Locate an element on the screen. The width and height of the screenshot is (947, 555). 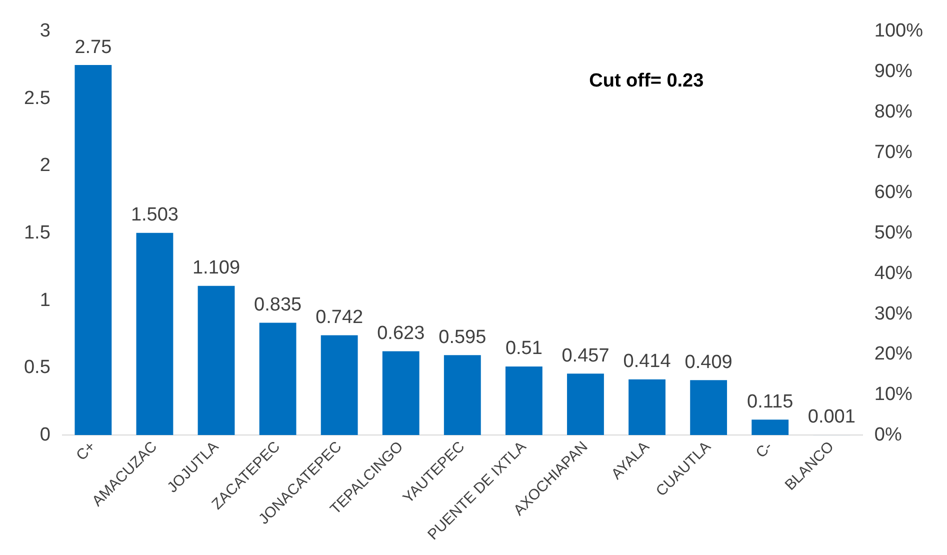
y2-tick-label: 50% is located at coordinates (893, 233).